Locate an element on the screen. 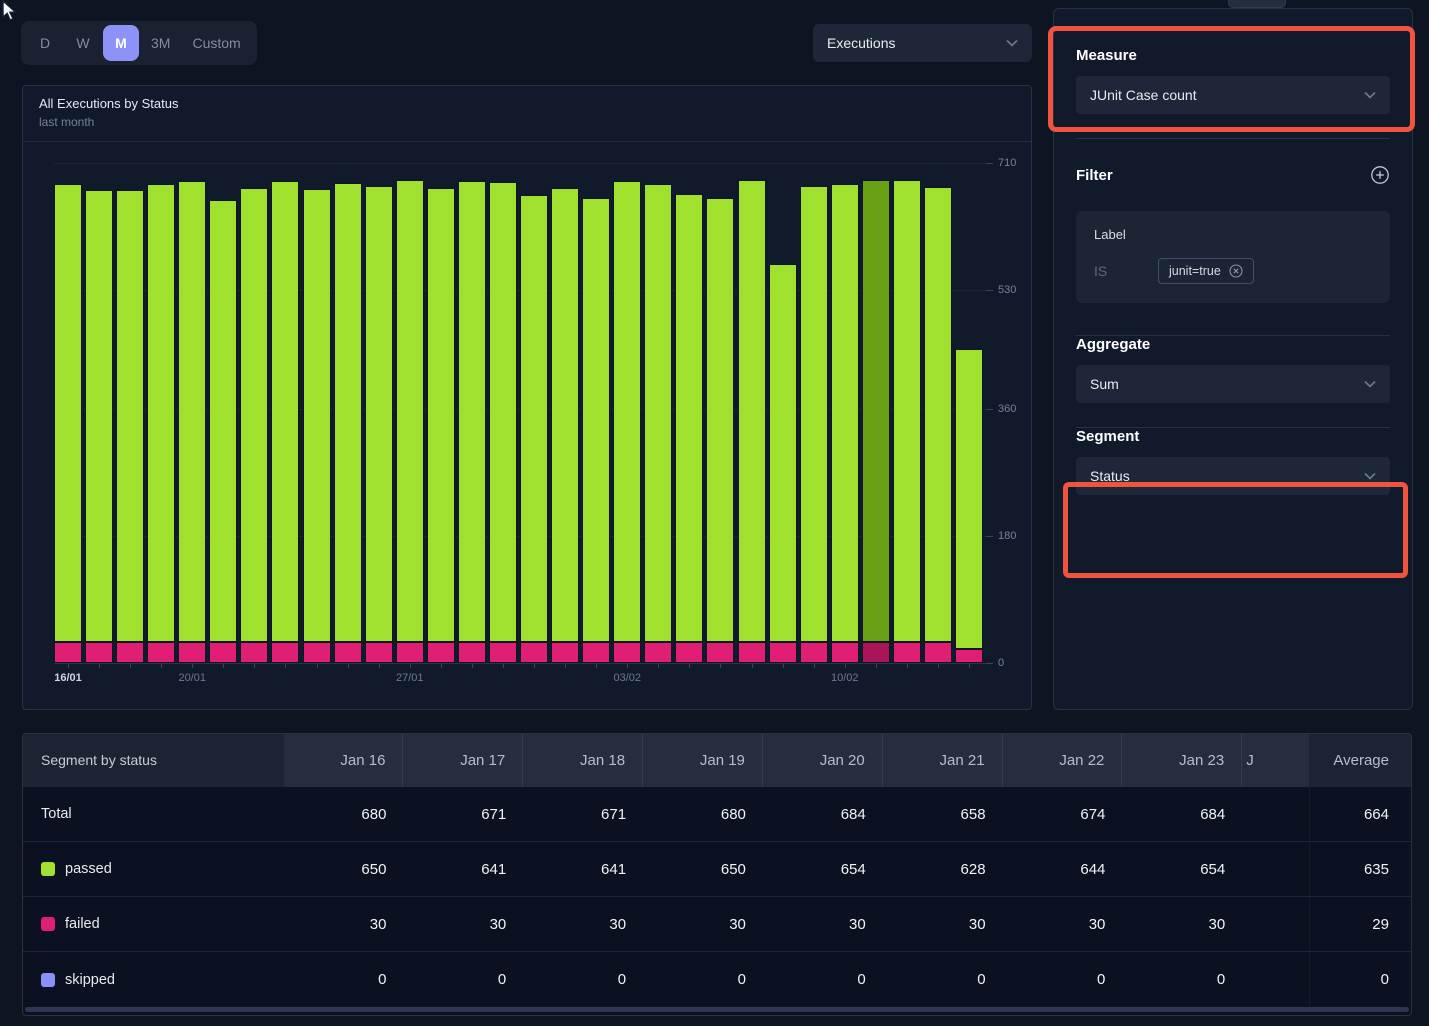  horizontal-scrollbar is located at coordinates (717, 1009).